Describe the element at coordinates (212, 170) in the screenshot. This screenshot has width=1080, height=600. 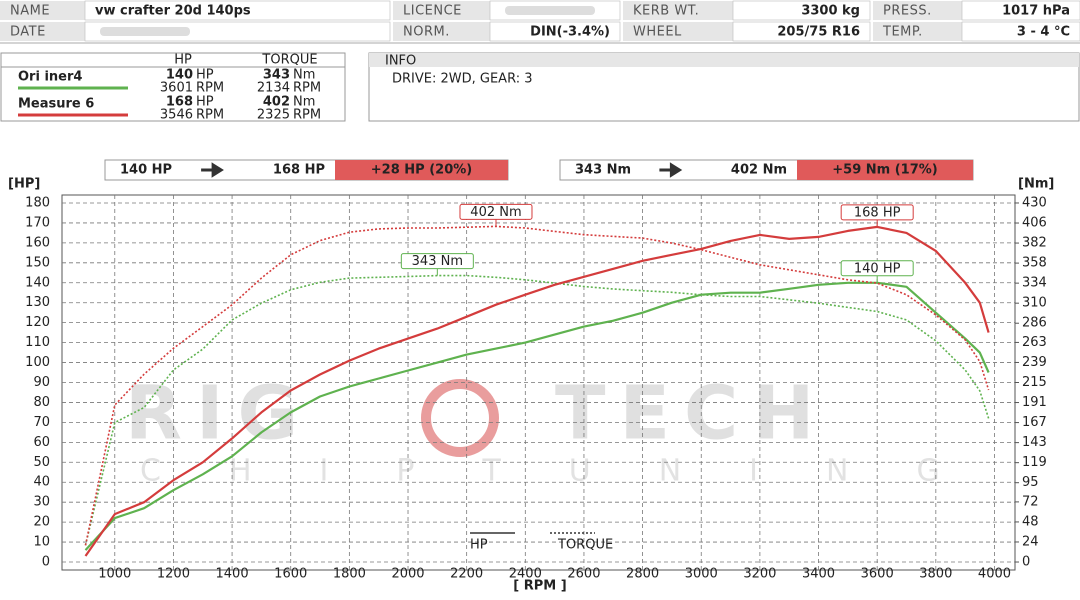
I see `comparison-arrow` at that location.